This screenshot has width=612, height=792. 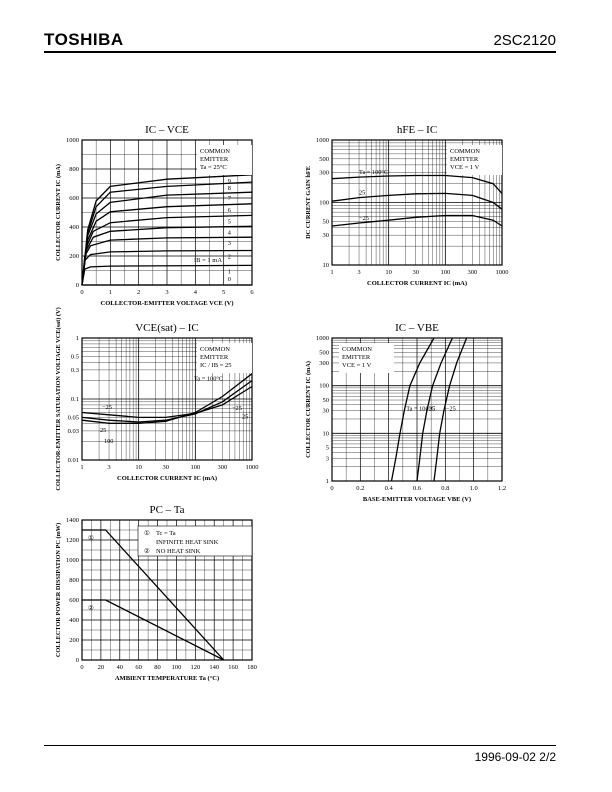 What do you see at coordinates (360, 488) in the screenshot?
I see `x-tick-label: 0.2` at bounding box center [360, 488].